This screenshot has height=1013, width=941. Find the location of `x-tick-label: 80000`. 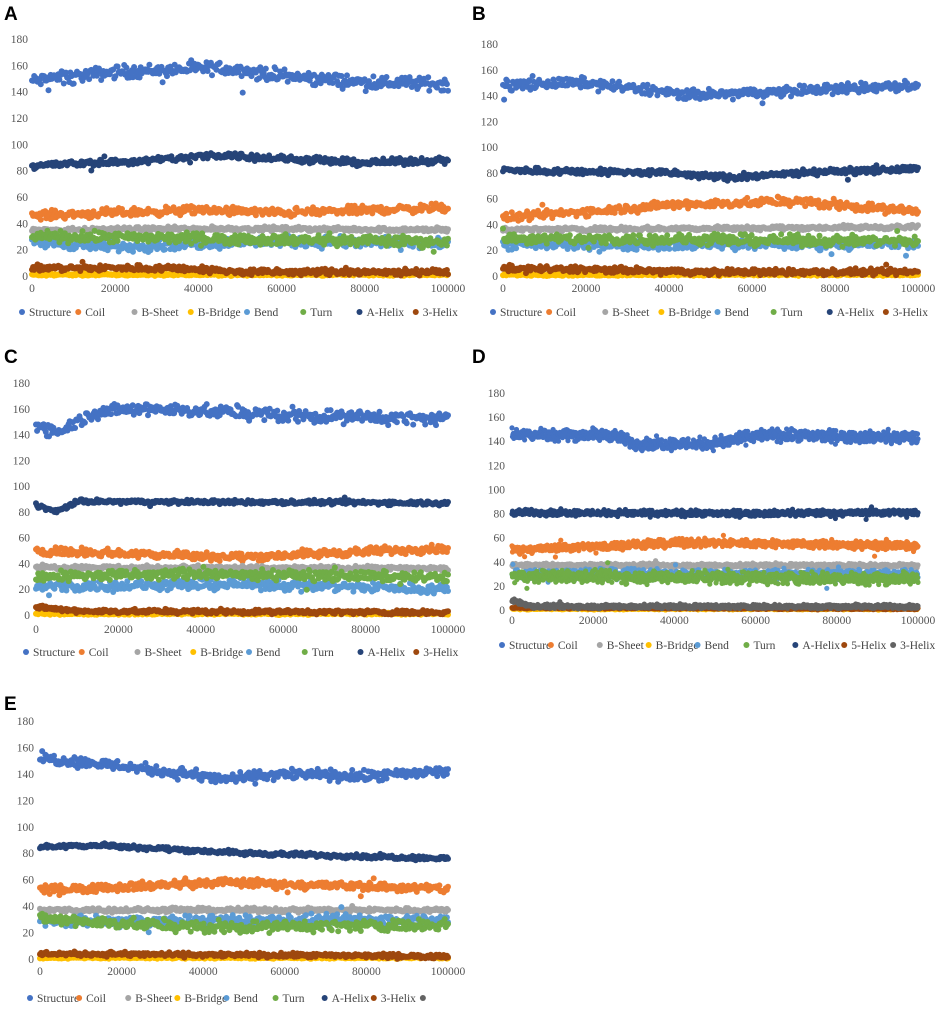

x-tick-label: 80000 is located at coordinates (835, 289).